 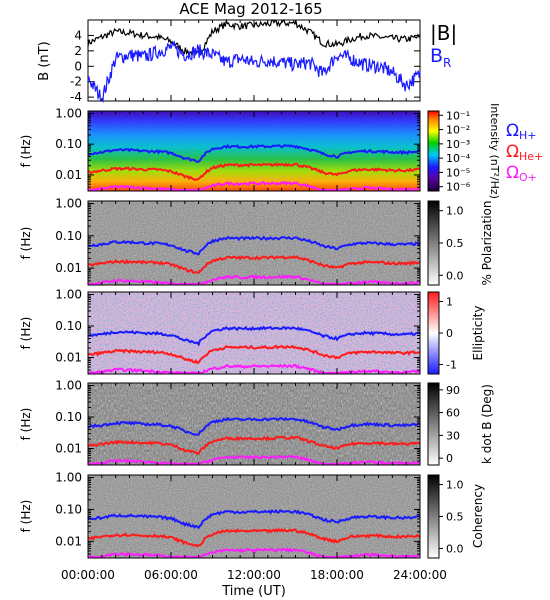 What do you see at coordinates (458, 158) in the screenshot?
I see `colorbar-tick-label: 10⁻⁴` at bounding box center [458, 158].